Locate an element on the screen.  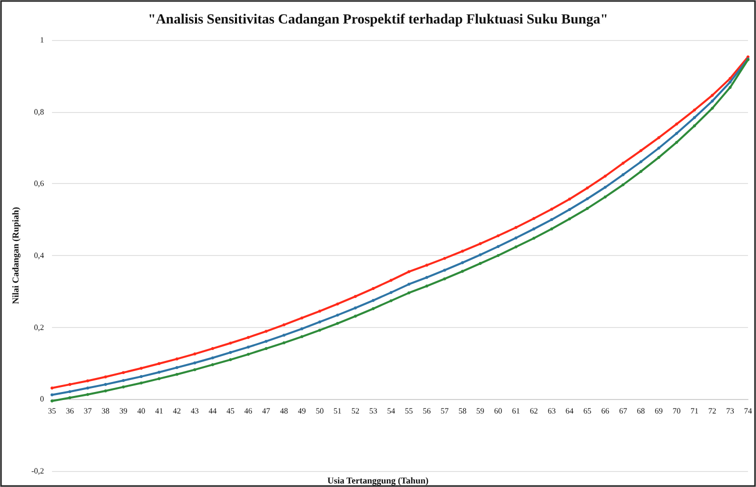
x-tick-label: 39 is located at coordinates (123, 411).